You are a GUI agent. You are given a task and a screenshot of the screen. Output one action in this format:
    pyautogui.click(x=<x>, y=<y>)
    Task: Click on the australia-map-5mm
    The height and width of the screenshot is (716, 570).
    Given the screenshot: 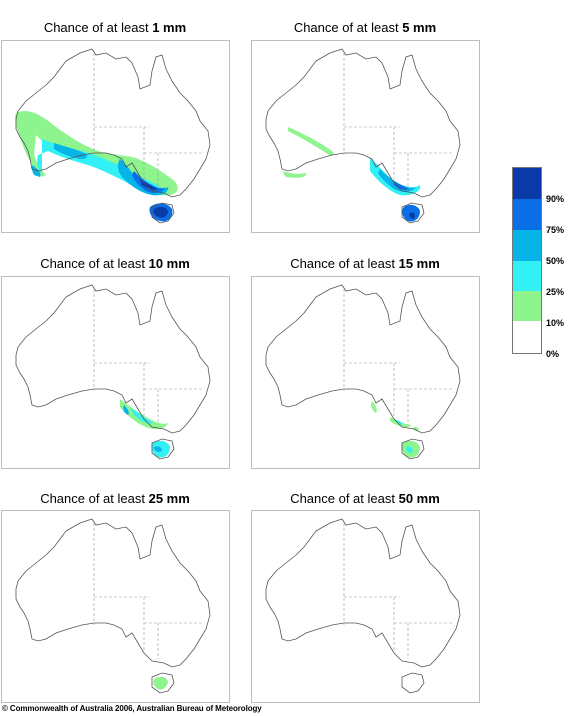 What is the action you would take?
    pyautogui.click(x=363, y=136)
    